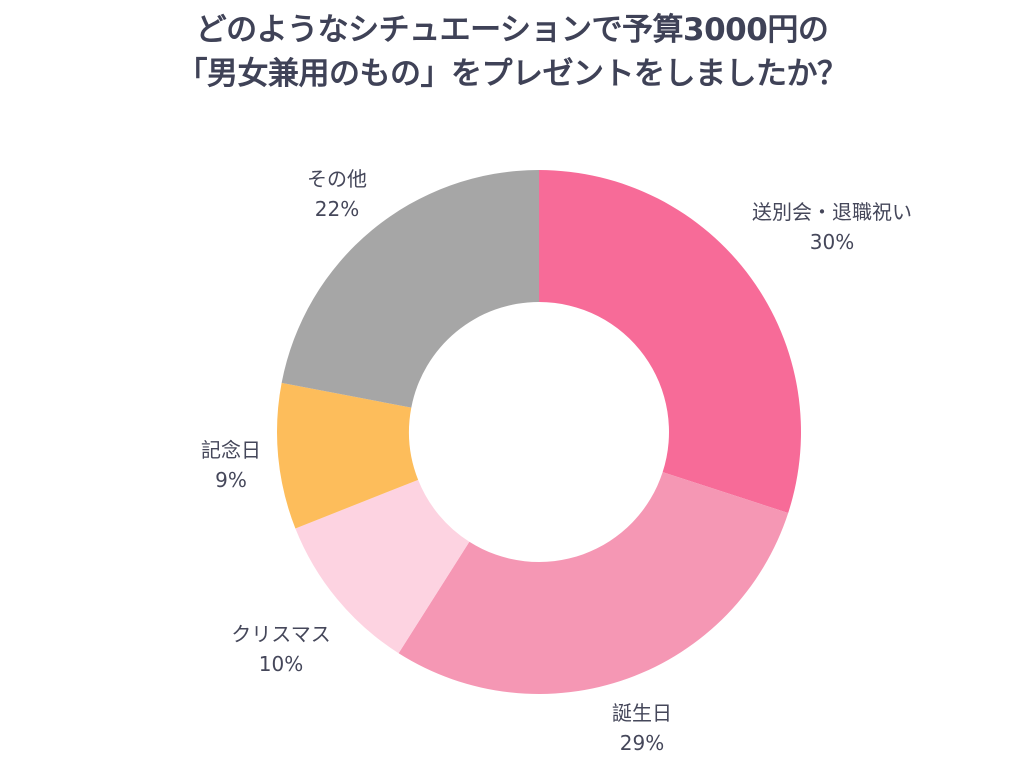  Describe the element at coordinates (832, 212) in the screenshot. I see `slice-label-farewell: 送別会・退職祝い` at that location.